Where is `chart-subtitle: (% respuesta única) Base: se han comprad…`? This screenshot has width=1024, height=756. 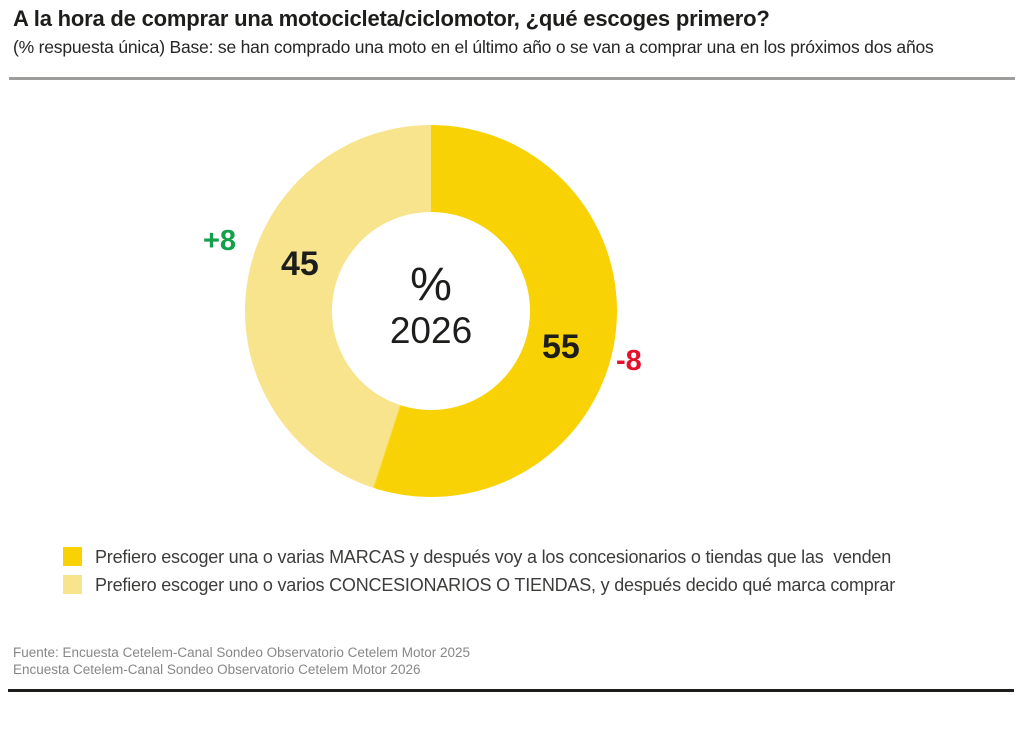
chart-subtitle: (% respuesta única) Base: se han comprad… is located at coordinates (473, 47).